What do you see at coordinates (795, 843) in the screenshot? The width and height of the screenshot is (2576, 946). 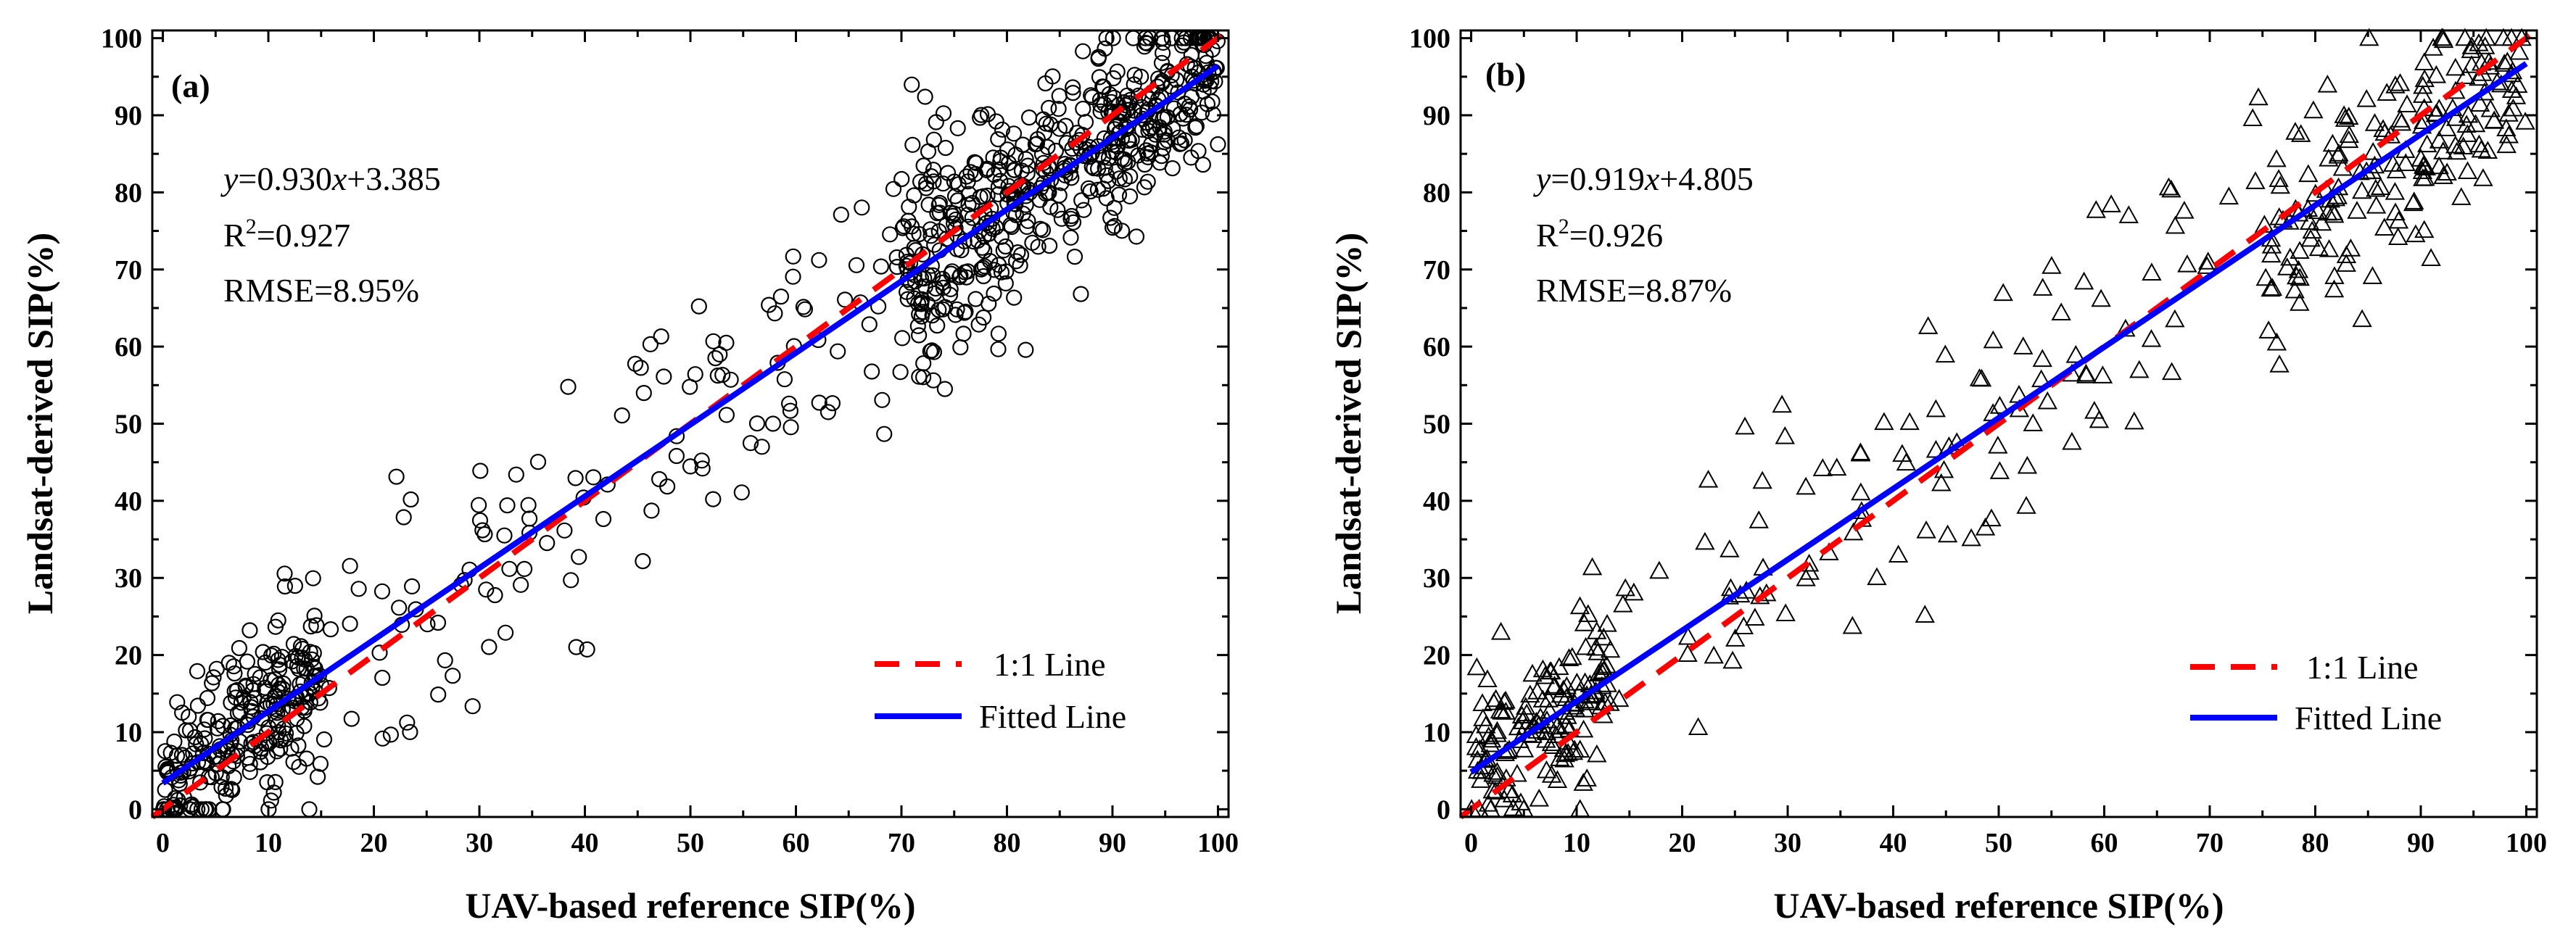 I see `x-tick-label: 60` at bounding box center [795, 843].